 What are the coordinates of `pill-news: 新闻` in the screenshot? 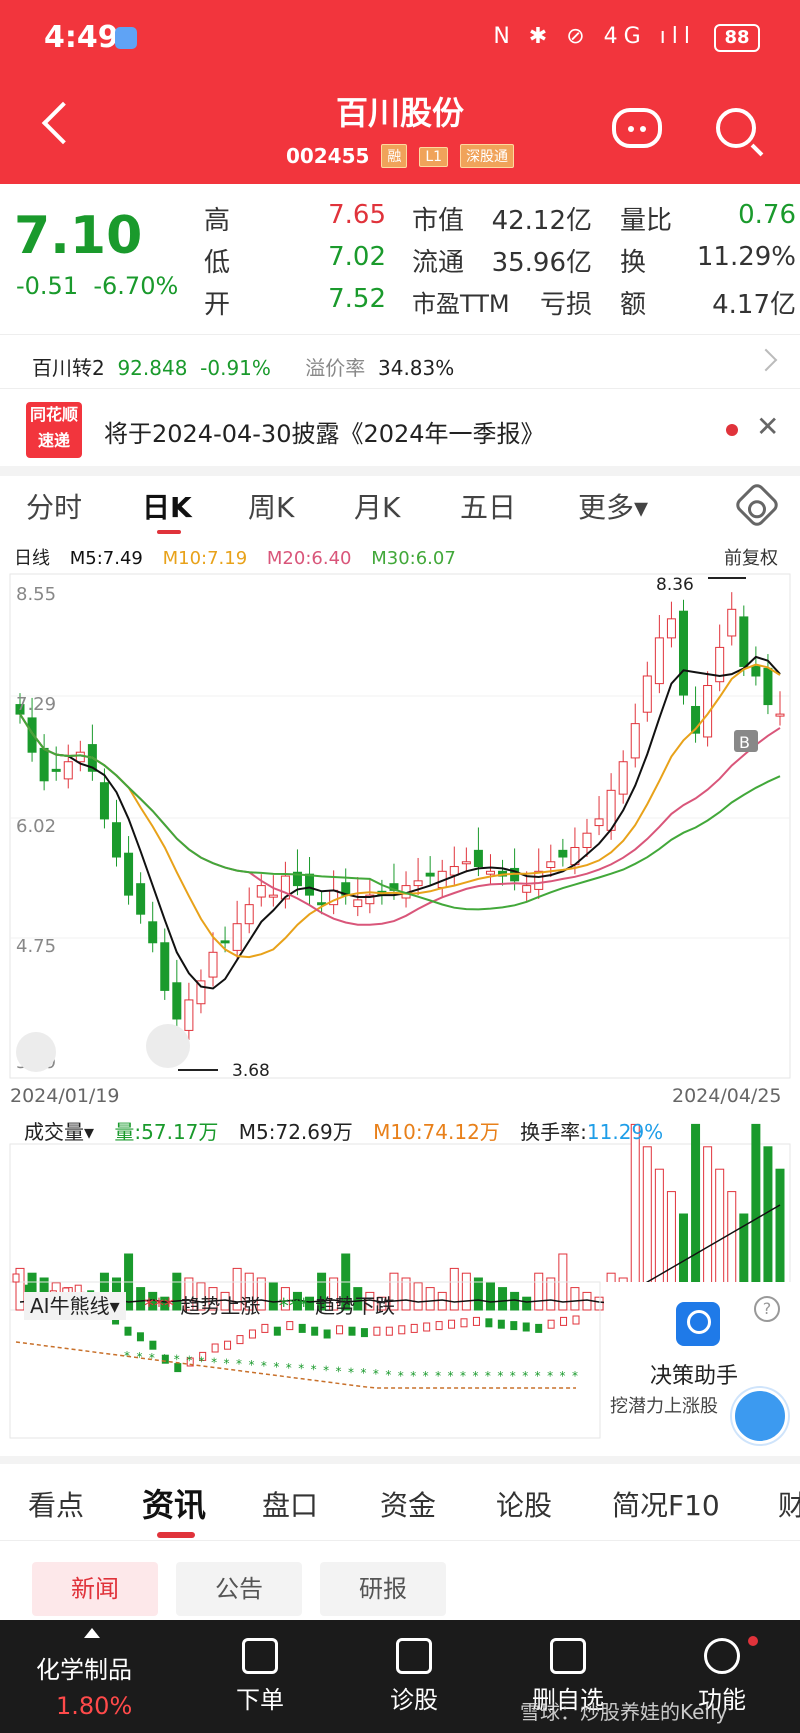 It's located at (95, 1589).